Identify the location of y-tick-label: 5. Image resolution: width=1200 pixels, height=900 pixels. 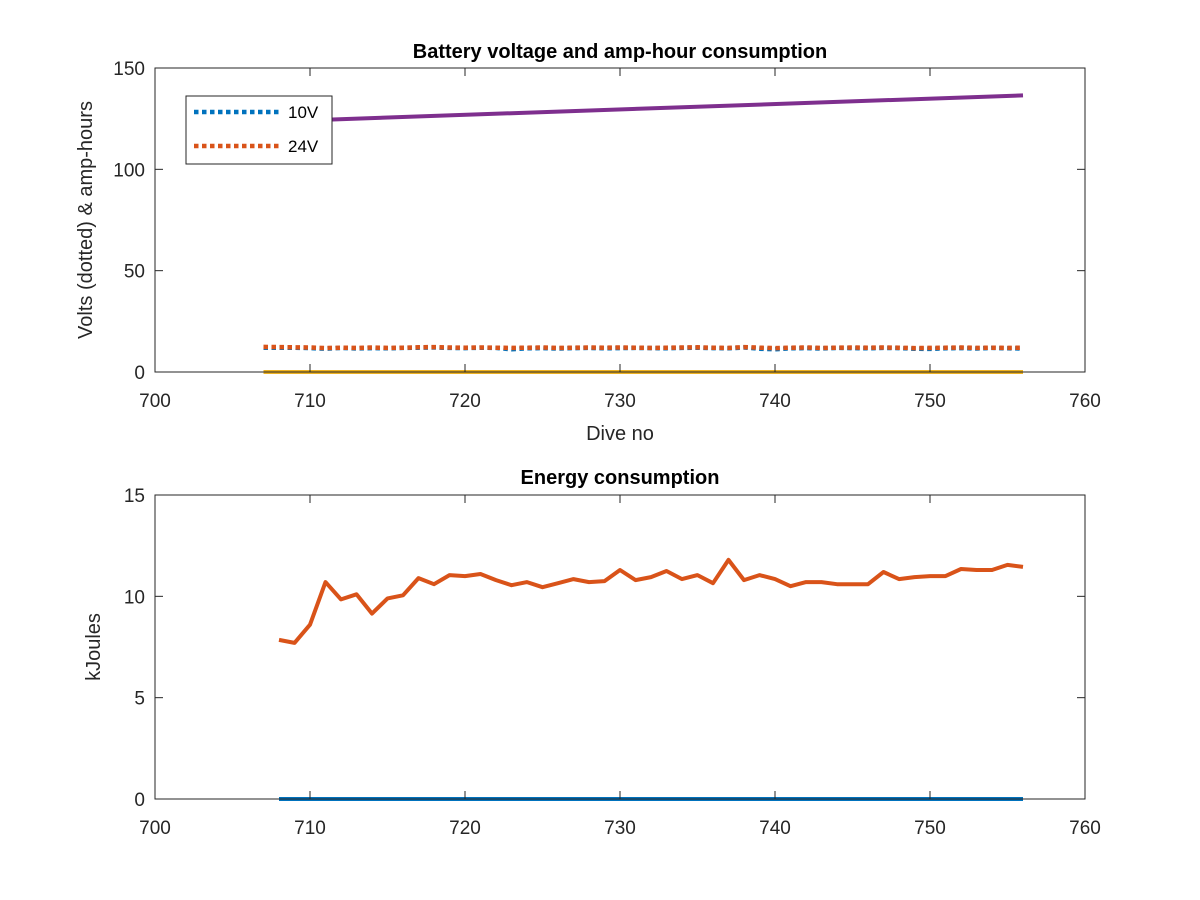
(139, 699).